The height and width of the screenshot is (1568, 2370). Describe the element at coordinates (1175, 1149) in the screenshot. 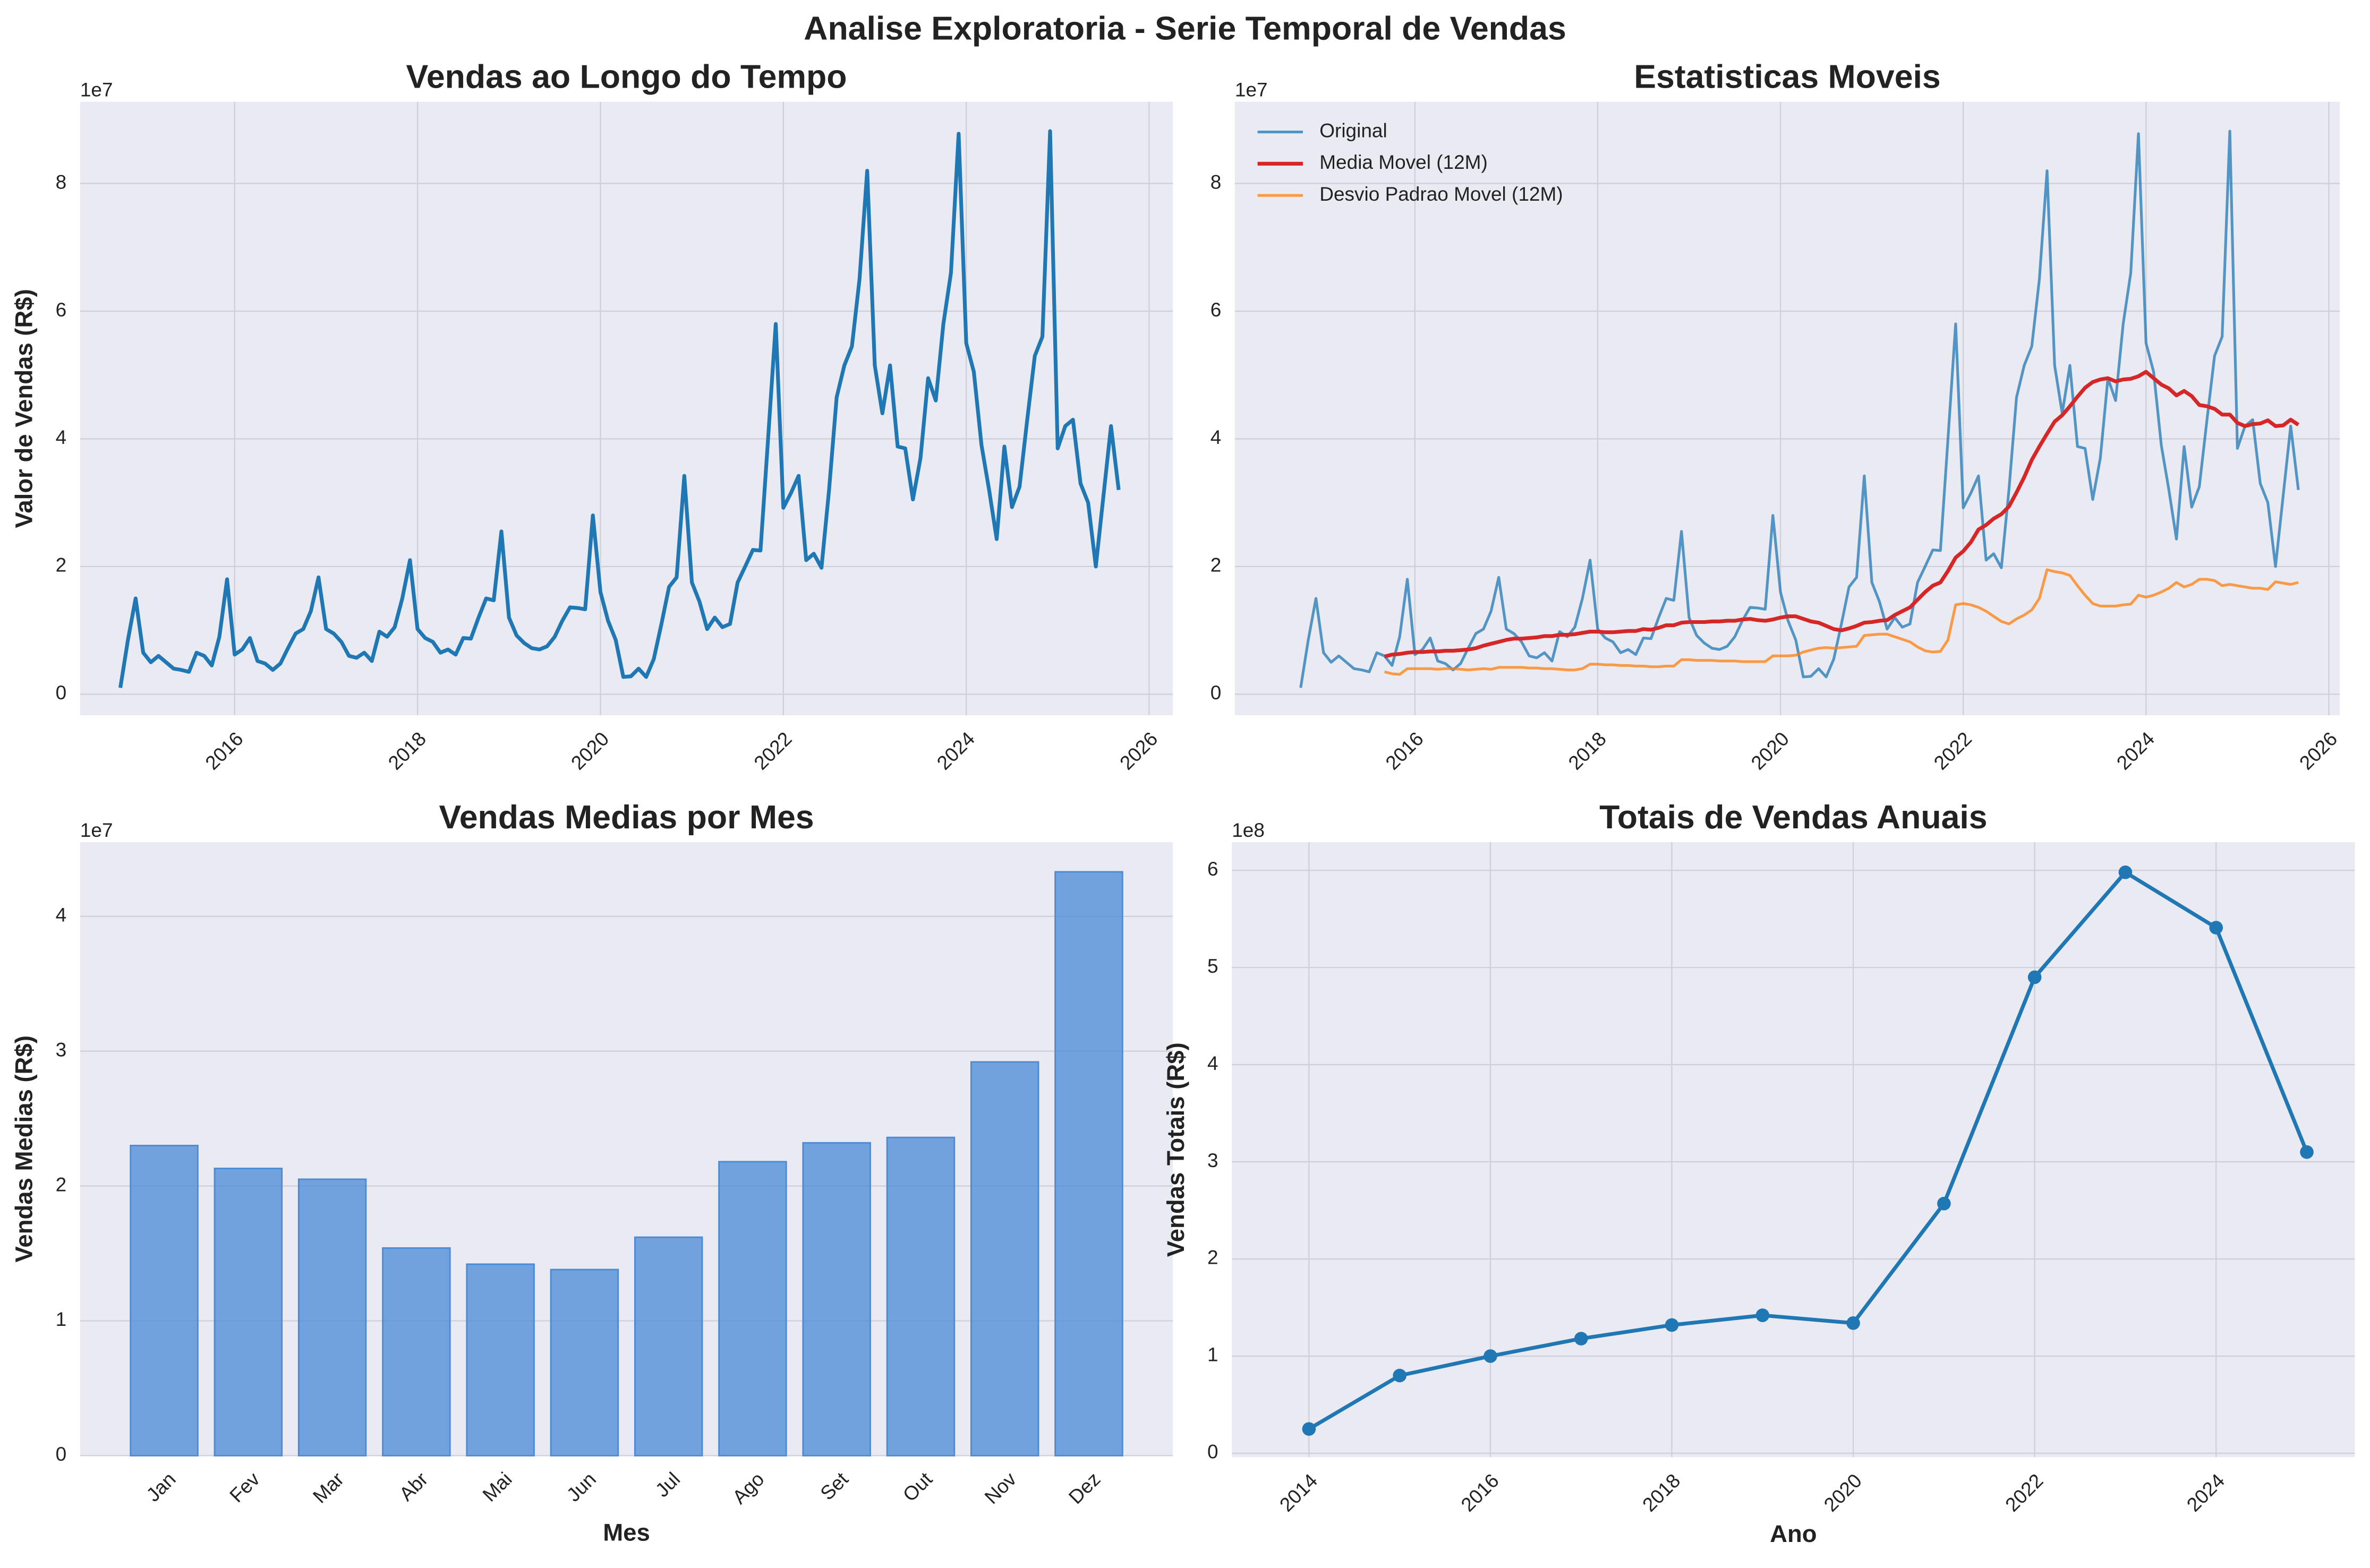

I see `y-axis-label: Vendas Totais (R$)` at that location.